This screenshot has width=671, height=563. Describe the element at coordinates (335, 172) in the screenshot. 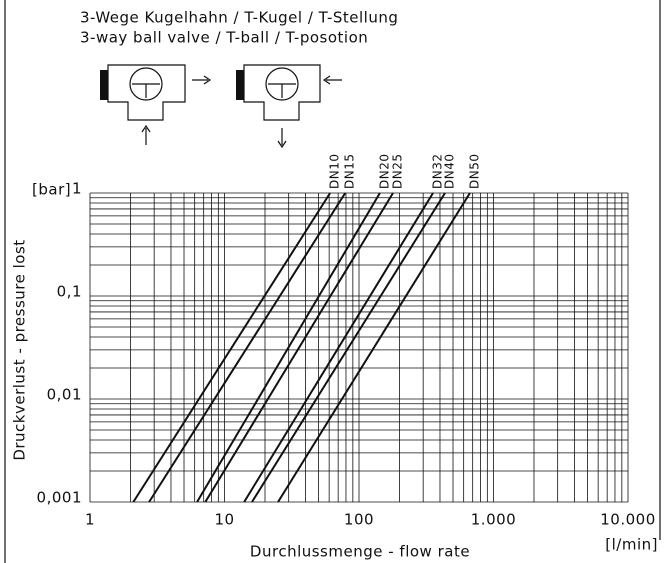

I see `series-label: DN10` at that location.